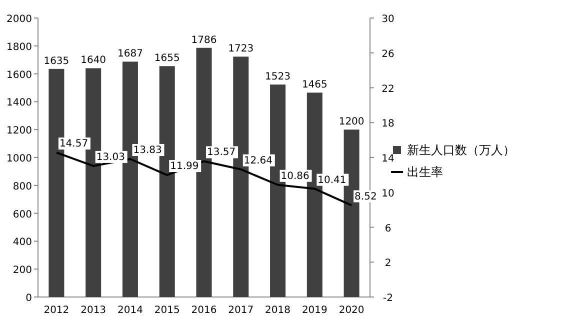 This screenshot has height=331, width=572. What do you see at coordinates (147, 150) in the screenshot?
I see `data-label: 13.83` at bounding box center [147, 150].